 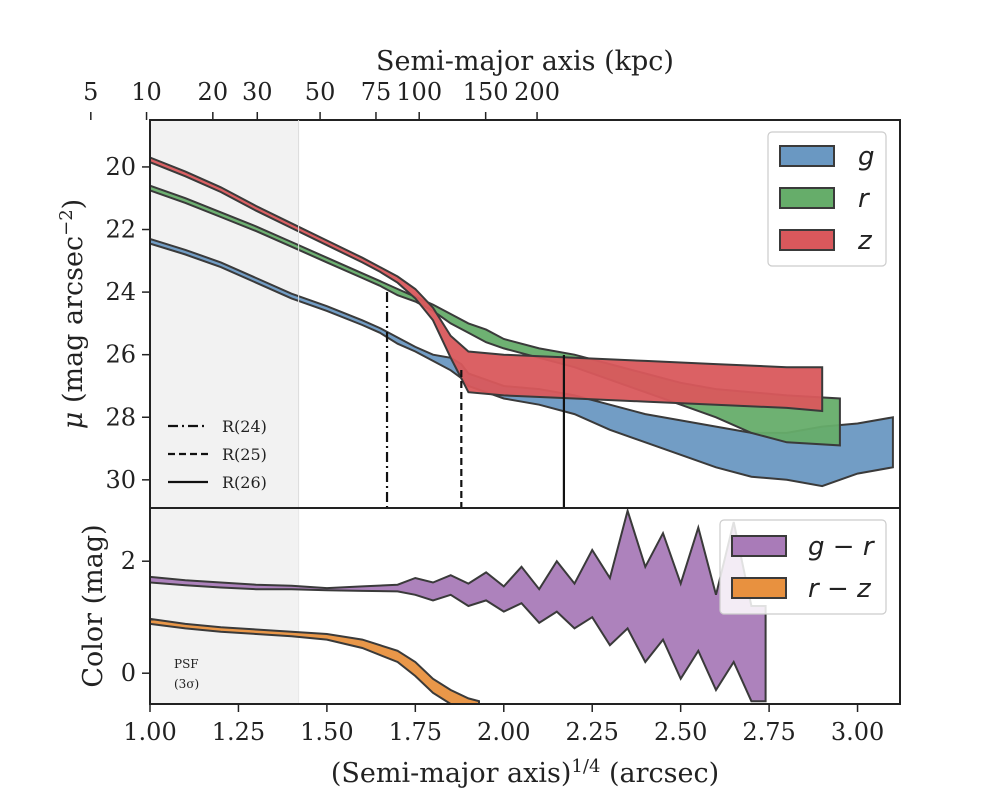 What do you see at coordinates (224, 606) in the screenshot?
I see `psf-shade-bottom` at bounding box center [224, 606].